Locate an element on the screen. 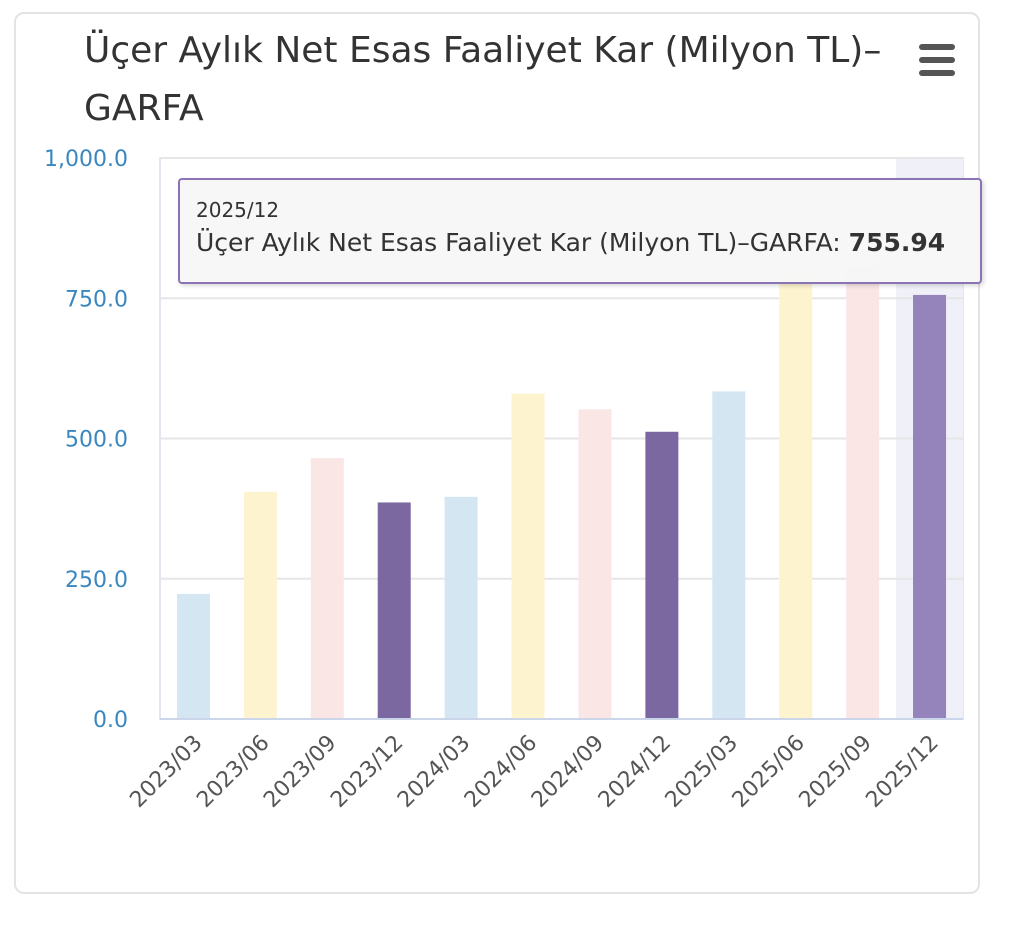 This screenshot has height=942, width=1024. x-tick-label: 2023/06 is located at coordinates (233, 772).